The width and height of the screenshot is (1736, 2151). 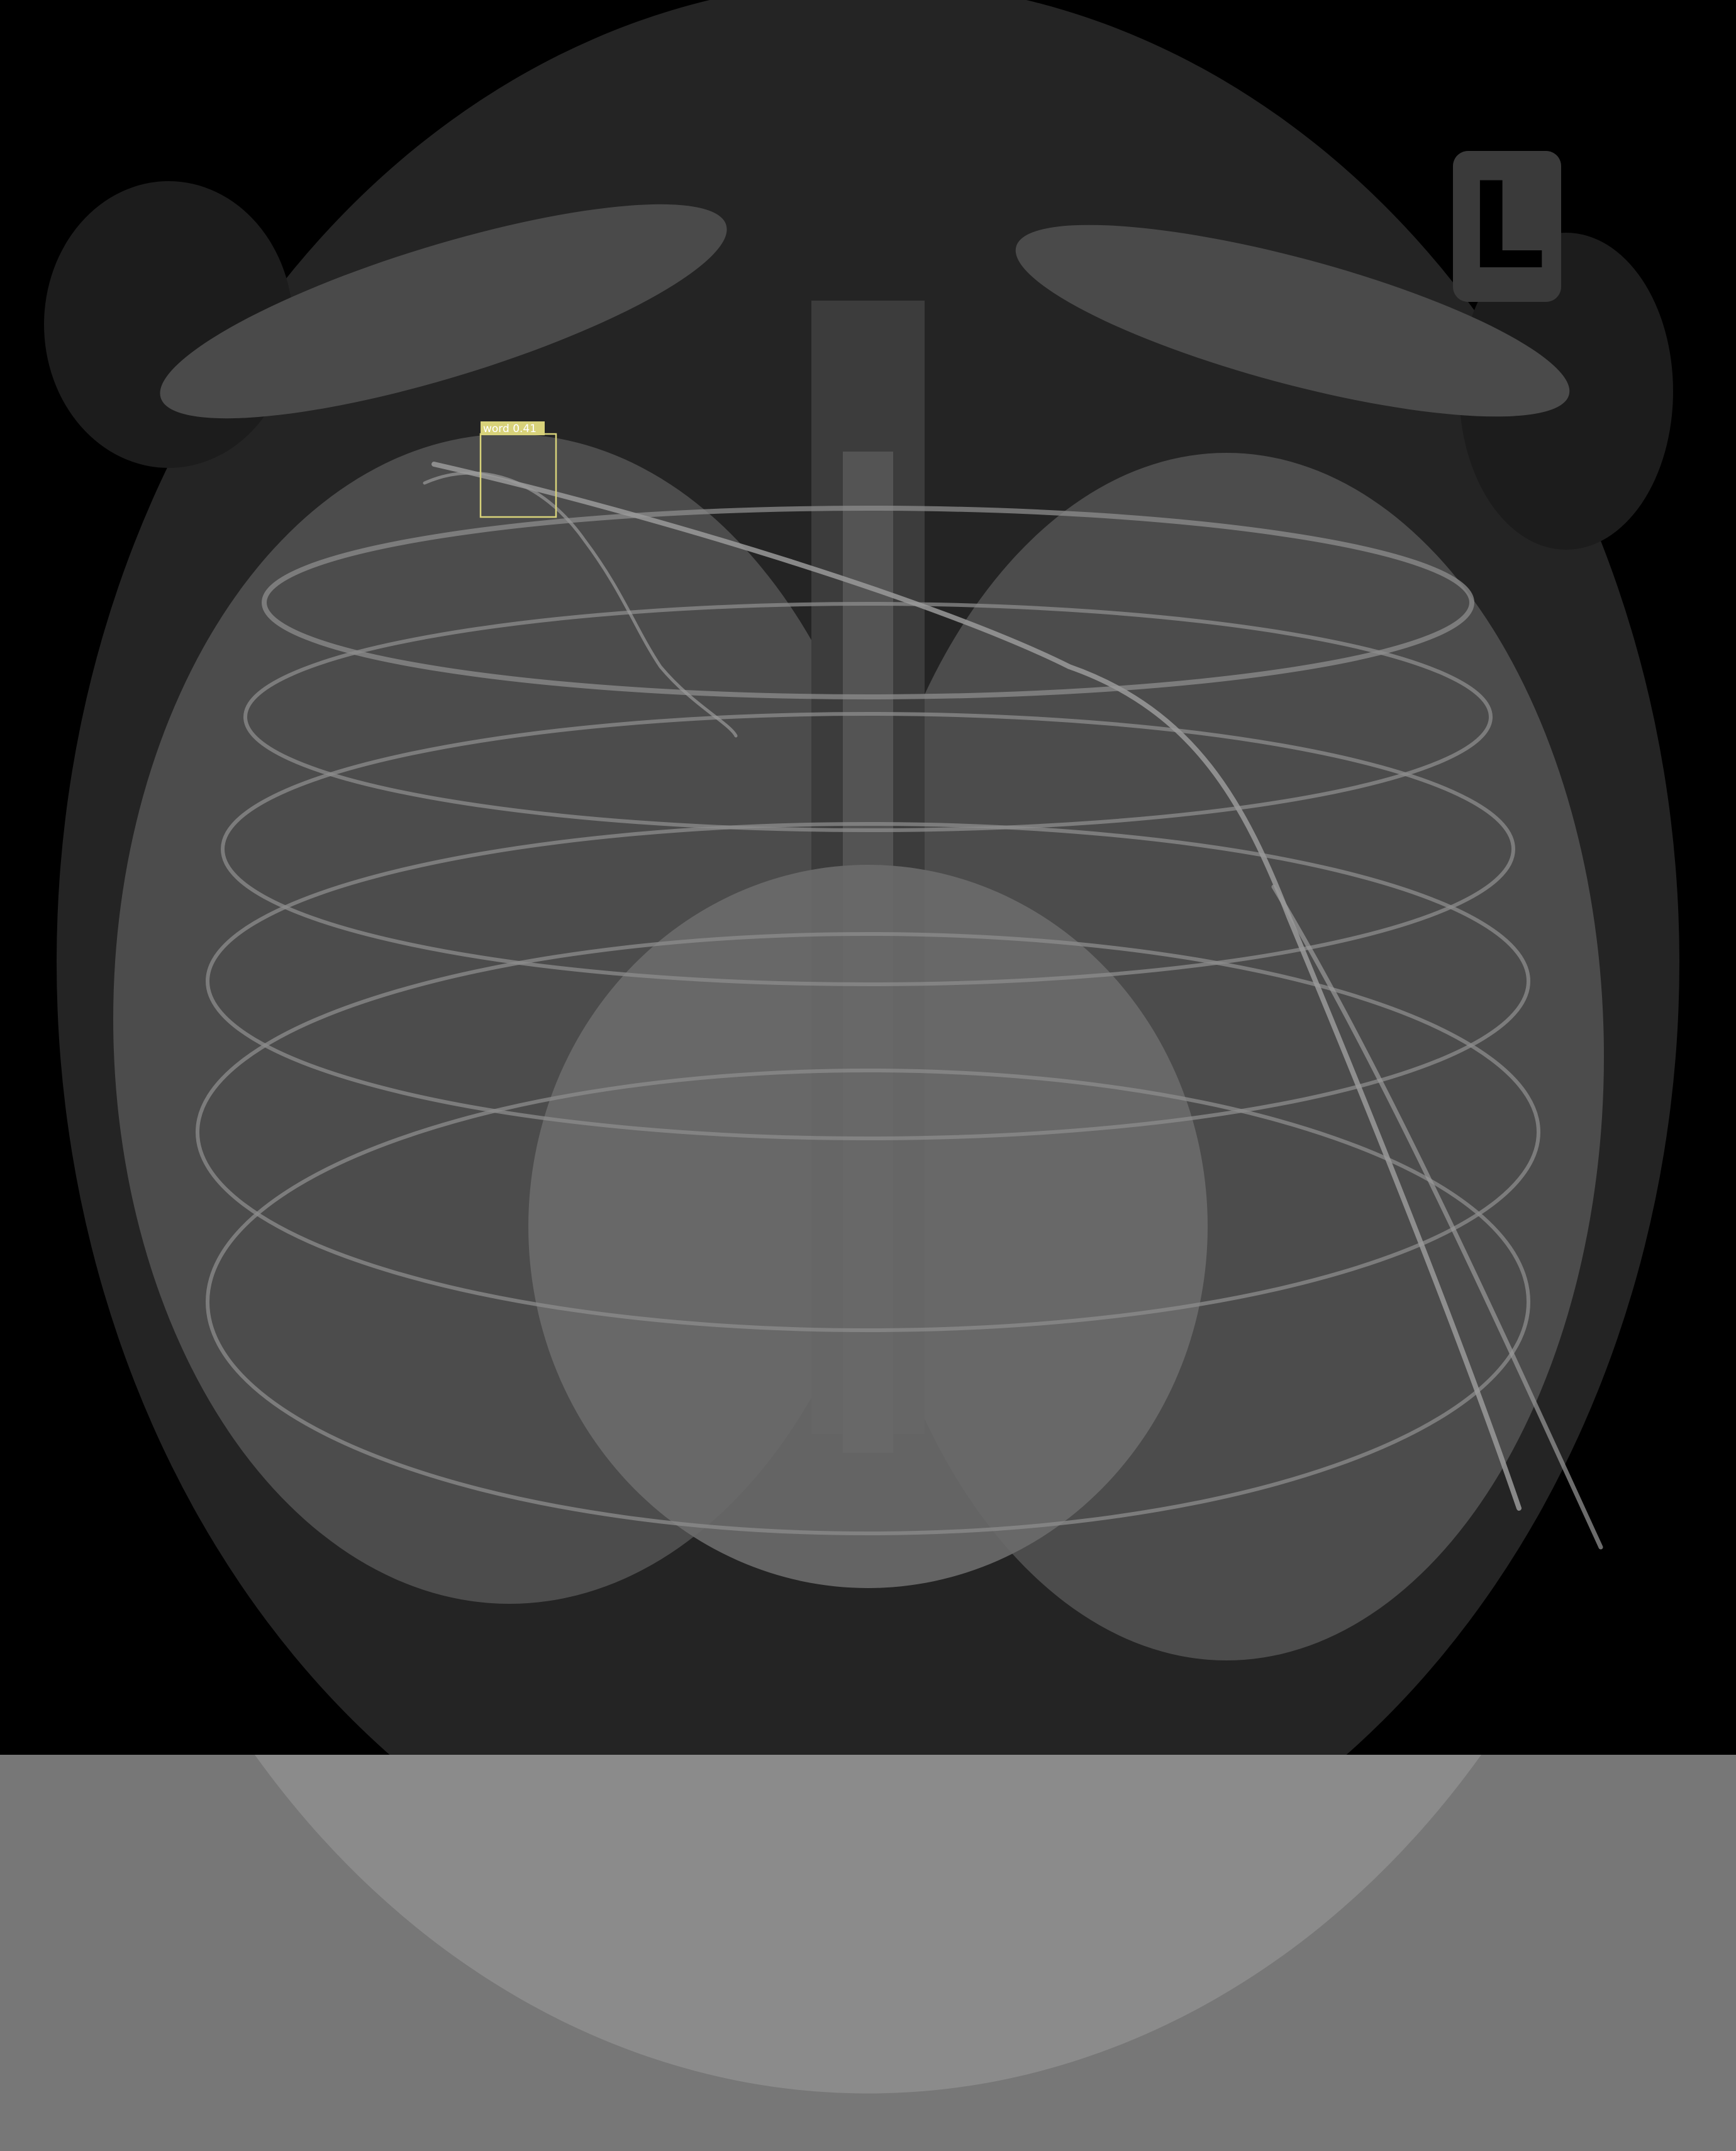 I want to click on detection-label-background, so click(x=513, y=428).